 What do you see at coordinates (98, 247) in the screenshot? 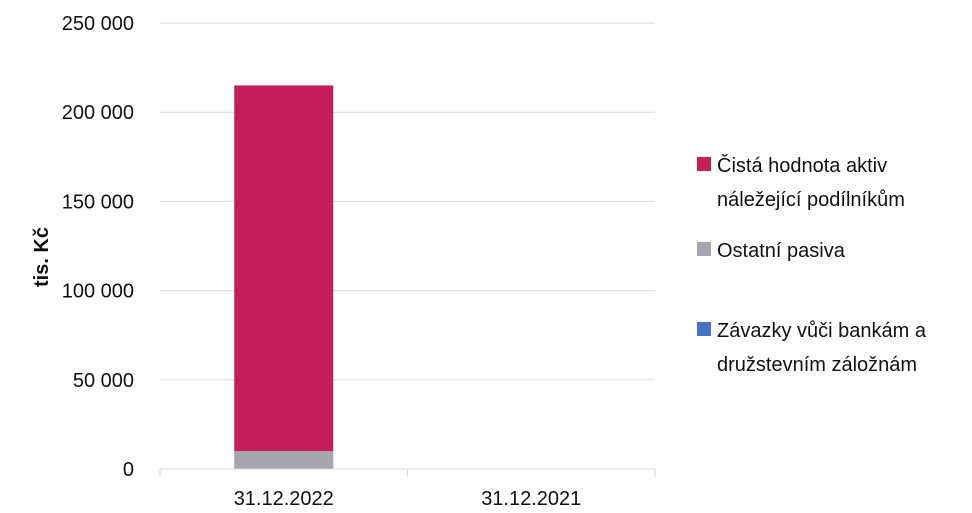
I see `y-tick-labels: 0 50 000 100 000 150 000 200 000 250 000` at bounding box center [98, 247].